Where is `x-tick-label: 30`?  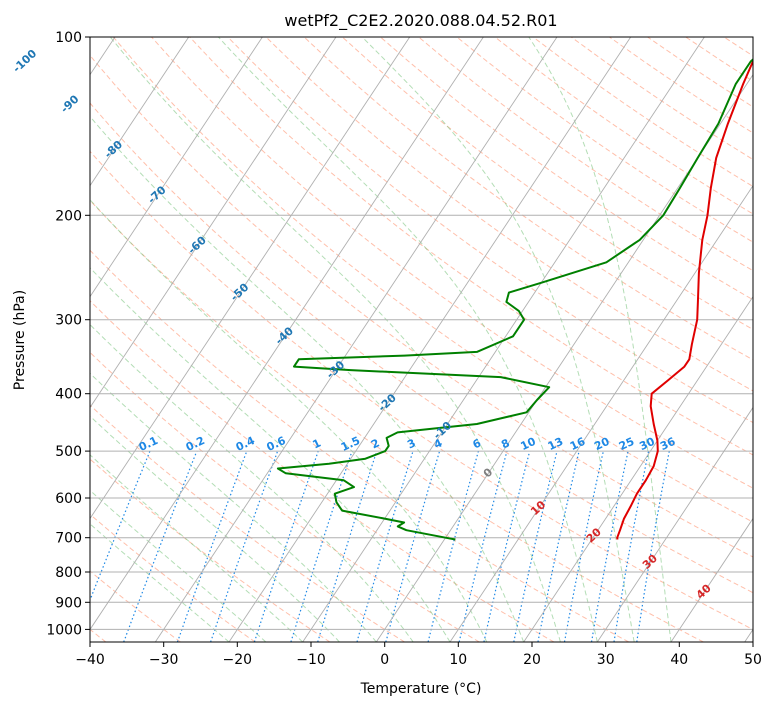 x-tick-label: 30 is located at coordinates (606, 660).